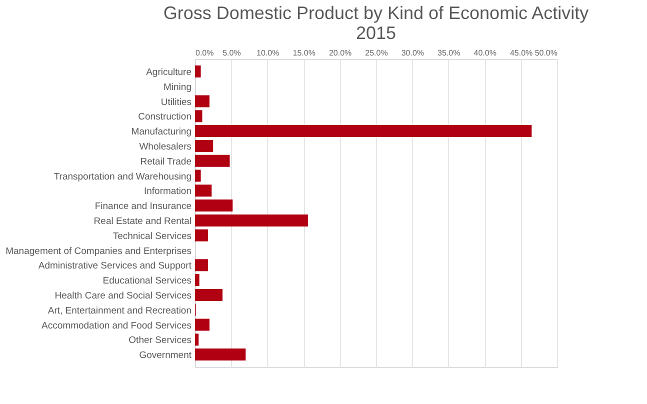 This screenshot has height=404, width=647. What do you see at coordinates (176, 102) in the screenshot?
I see `y-tick-label: Utilities` at bounding box center [176, 102].